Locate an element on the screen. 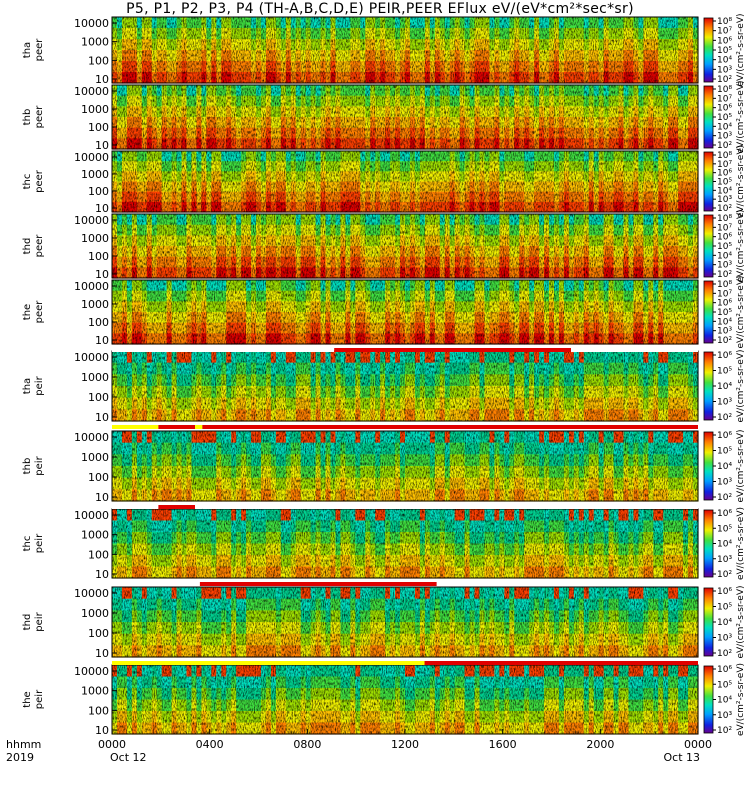  spectrogram-the-peer is located at coordinates (405, 312).